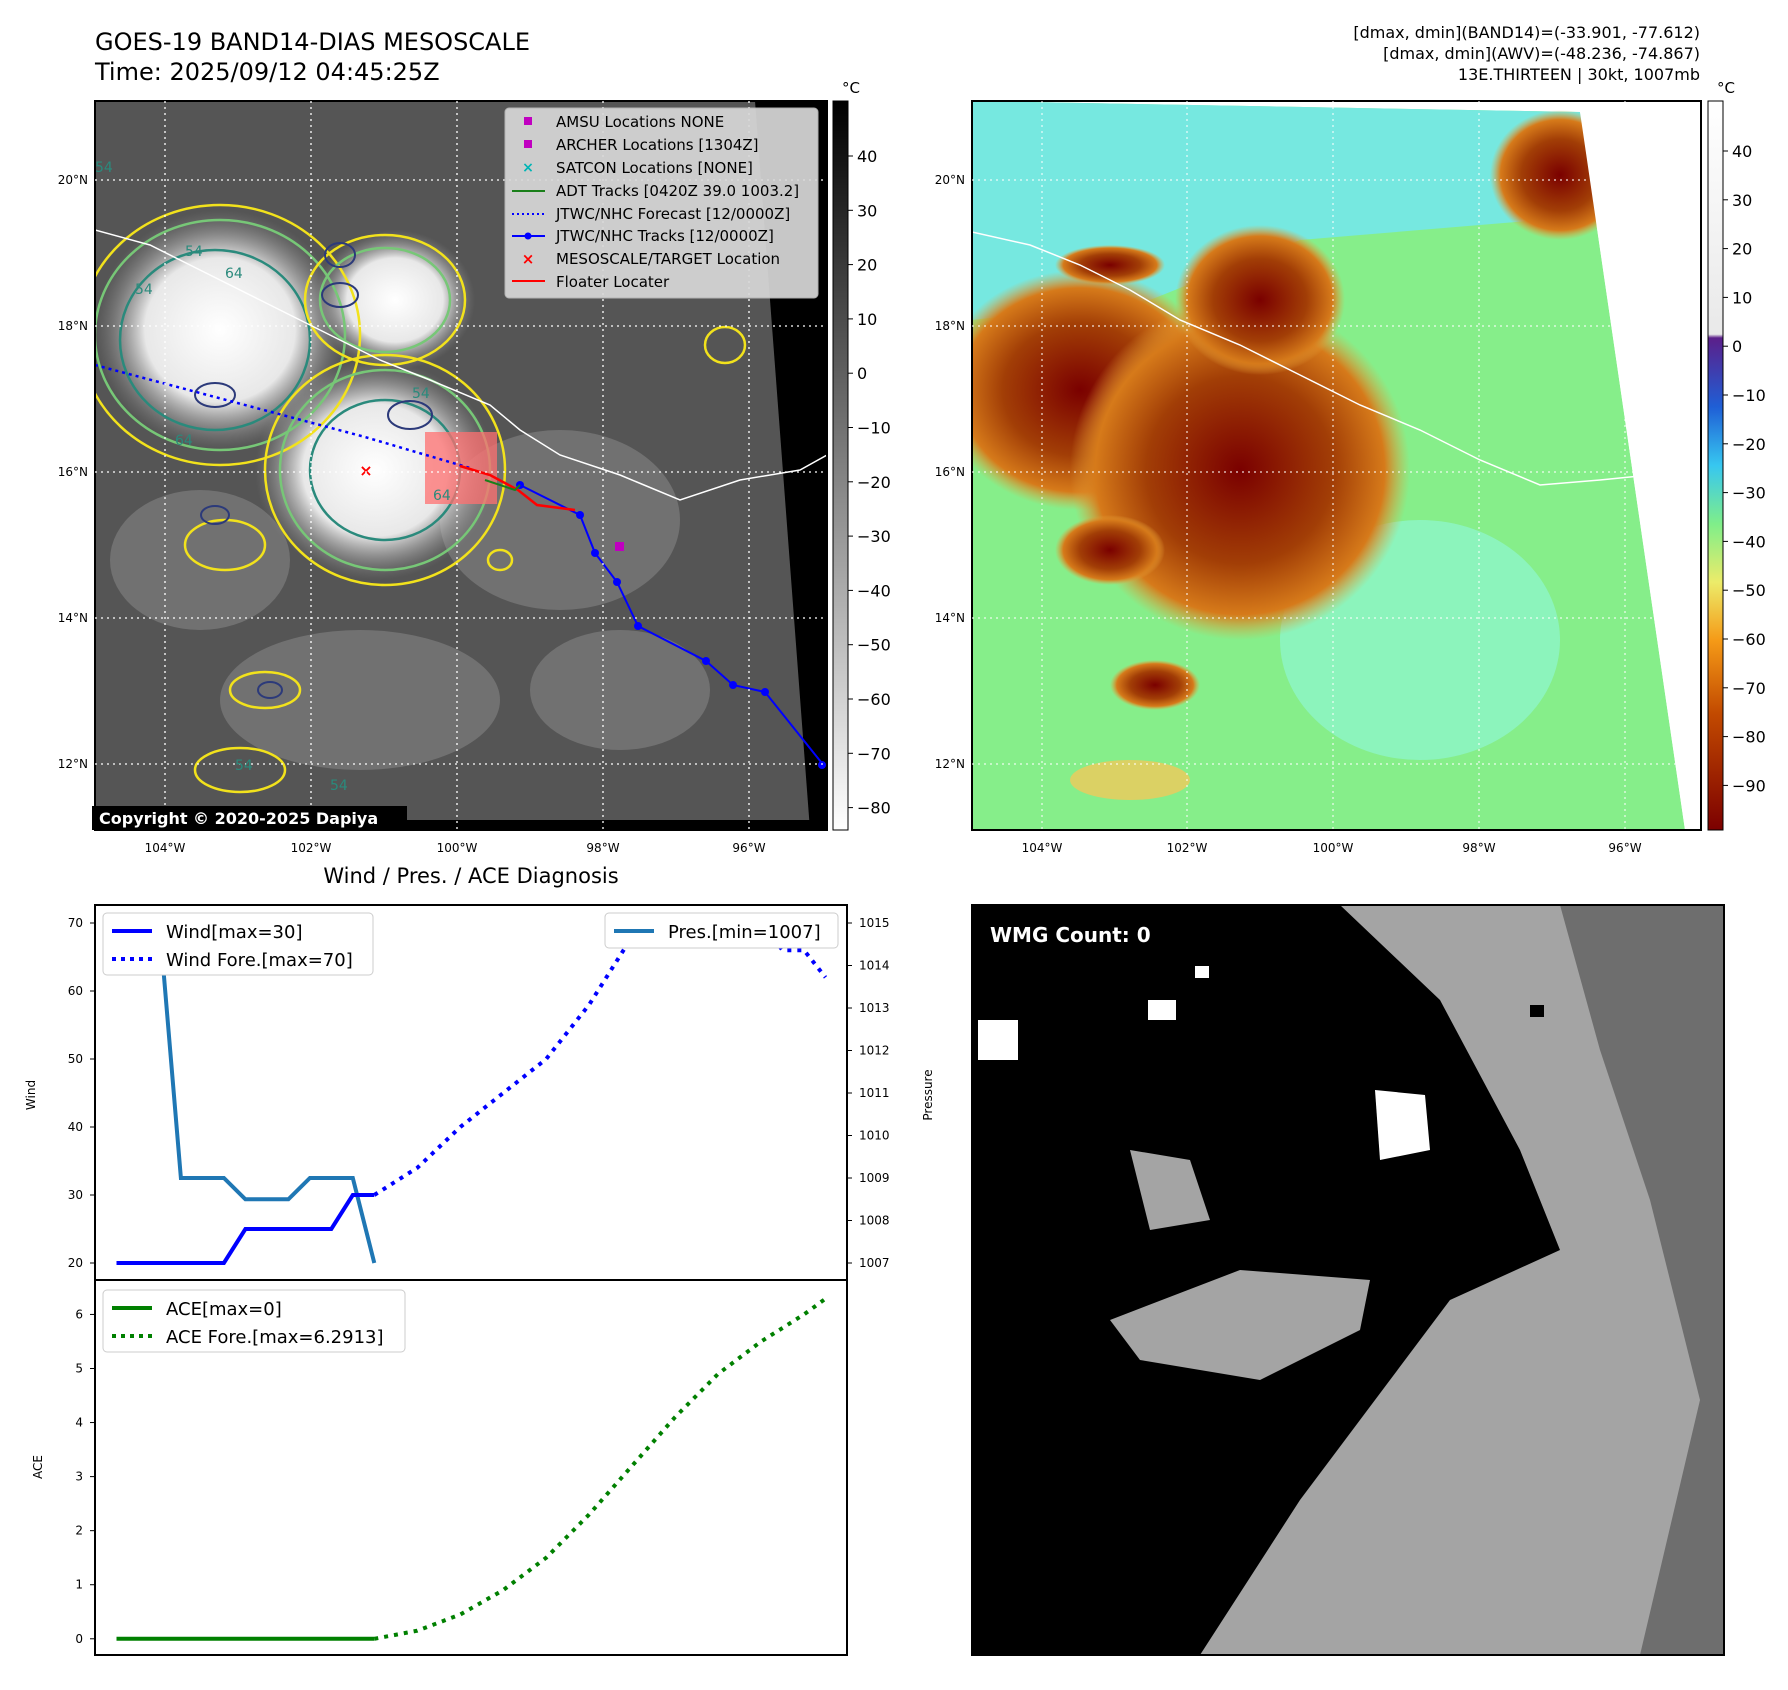  I want to click on wind-axis-tick-label: 40, so click(75, 1127).